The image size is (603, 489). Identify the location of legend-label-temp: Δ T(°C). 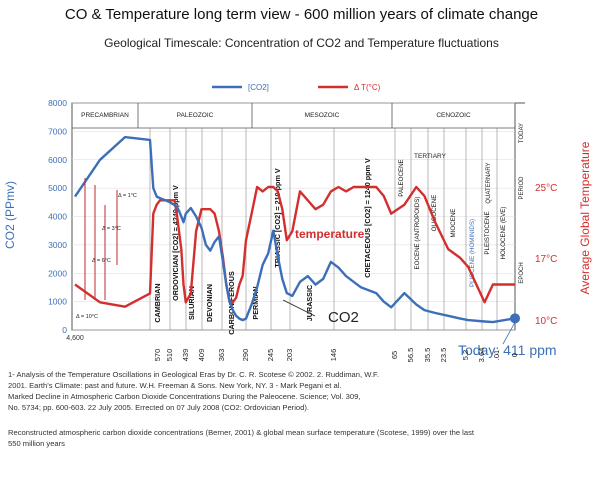
(367, 87).